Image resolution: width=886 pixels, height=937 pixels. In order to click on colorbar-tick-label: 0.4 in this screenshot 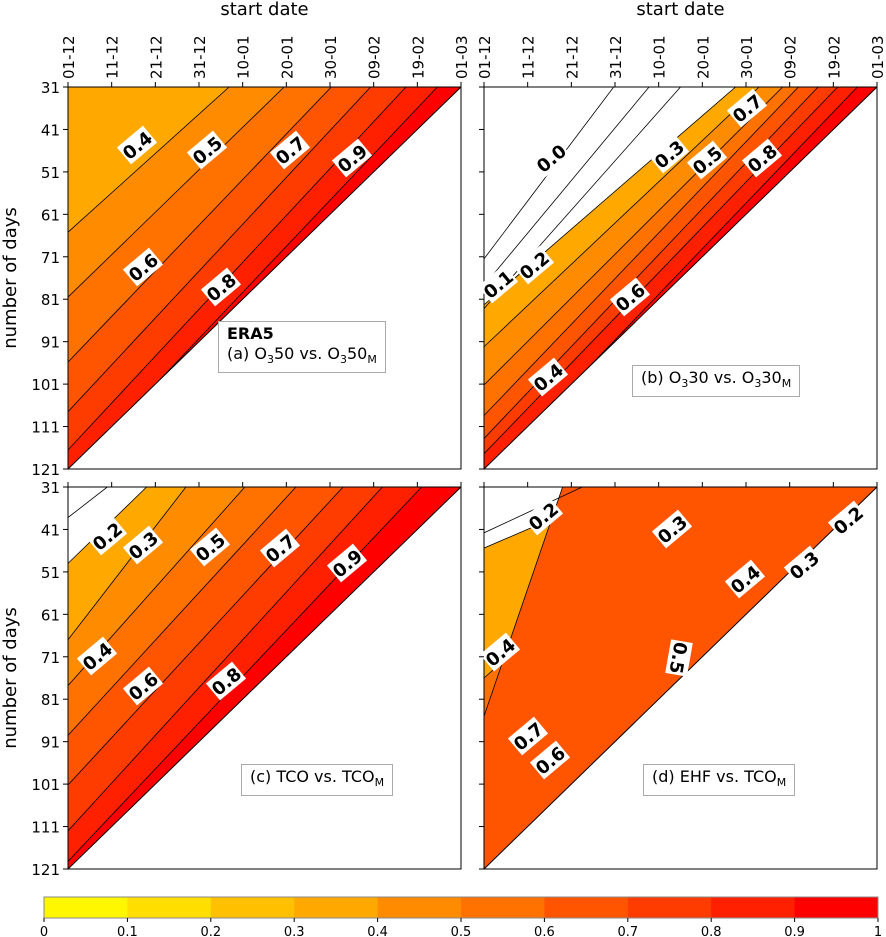, I will do `click(377, 931)`.